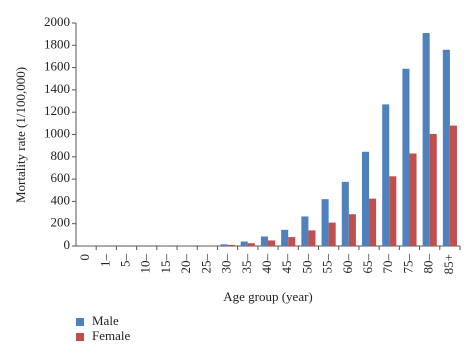 Image resolution: width=474 pixels, height=361 pixels. I want to click on legend-label: Male, so click(105, 320).